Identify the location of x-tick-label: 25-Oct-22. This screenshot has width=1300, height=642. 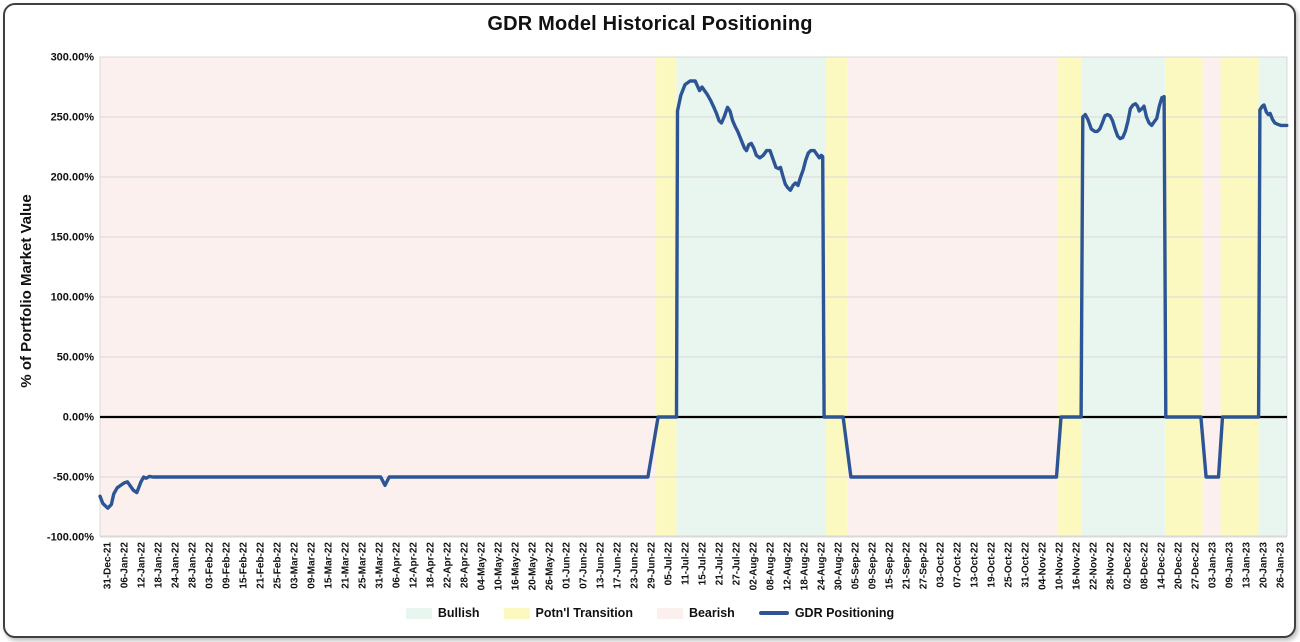
(1009, 565).